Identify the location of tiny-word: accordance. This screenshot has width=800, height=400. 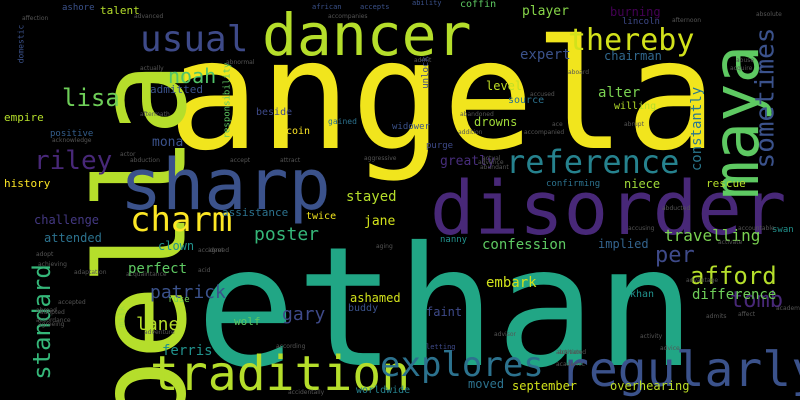
(53, 320).